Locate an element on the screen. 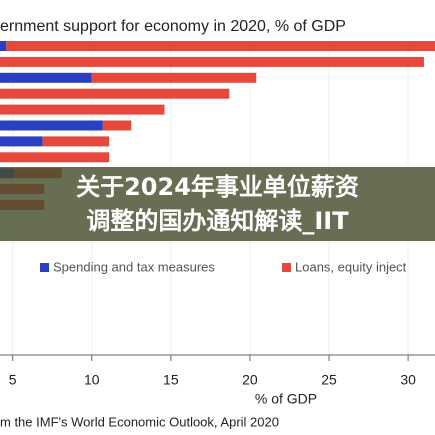 The height and width of the screenshot is (435, 435). legend-label: Spending and tax measures is located at coordinates (134, 266).